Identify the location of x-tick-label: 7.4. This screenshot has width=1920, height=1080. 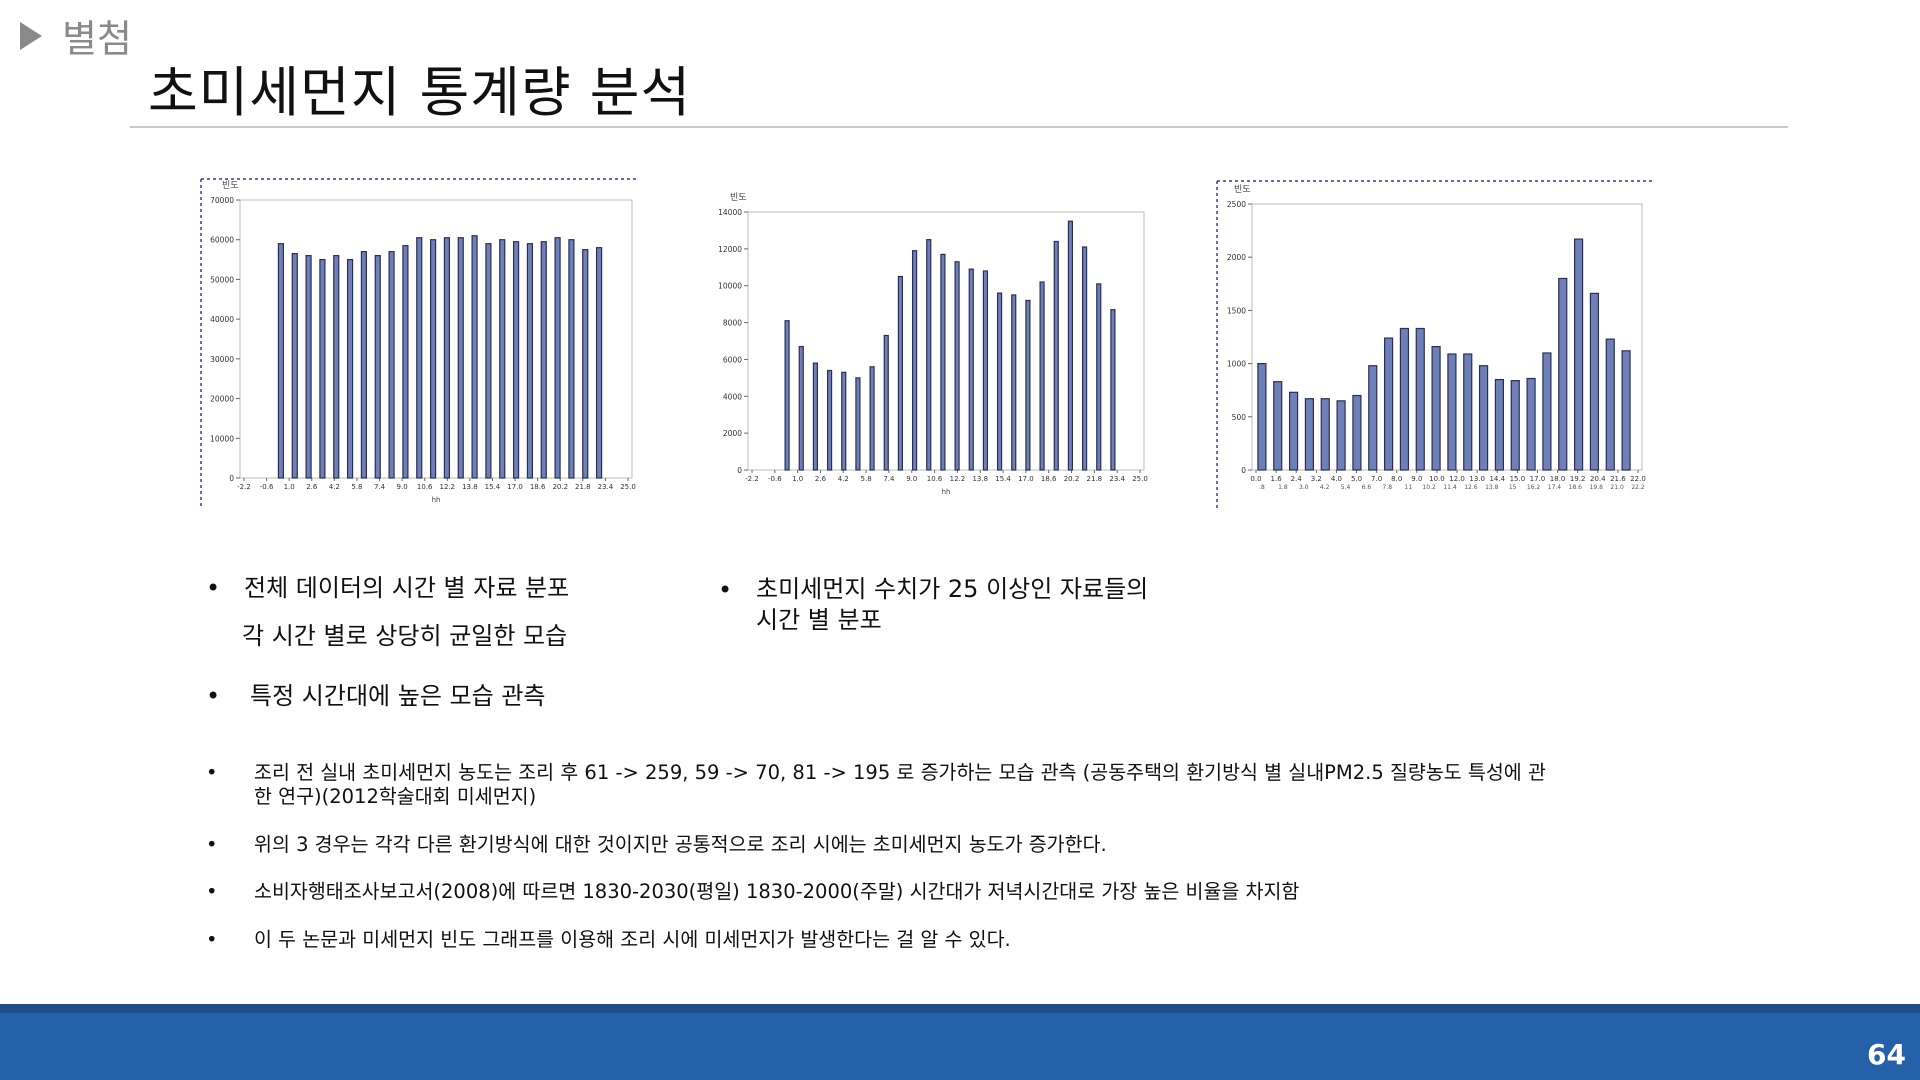
(889, 479).